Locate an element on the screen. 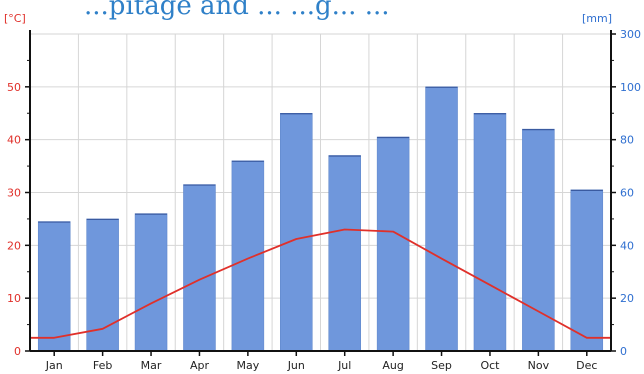 Image resolution: width=644 pixels, height=374 pixels. right-tick-label: 80 is located at coordinates (627, 140).